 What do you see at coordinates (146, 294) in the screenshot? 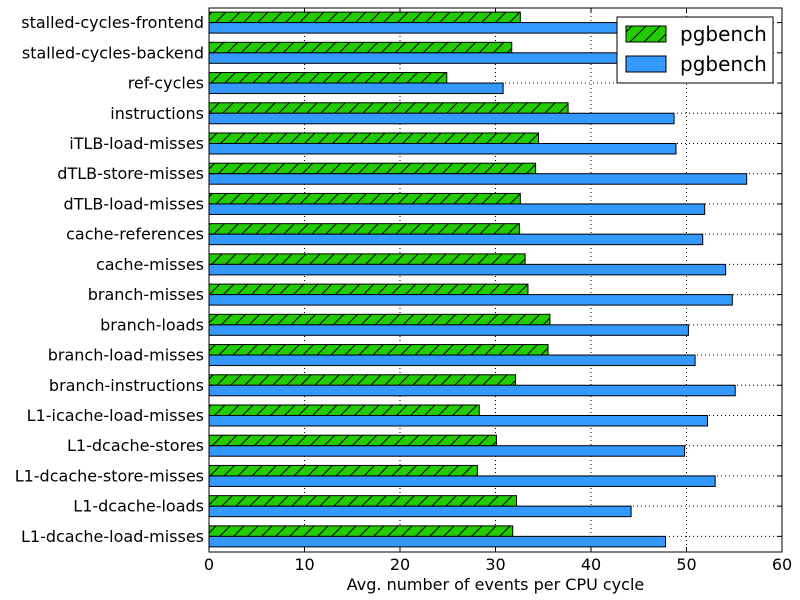
I see `y-tick-label: branch-misses` at bounding box center [146, 294].